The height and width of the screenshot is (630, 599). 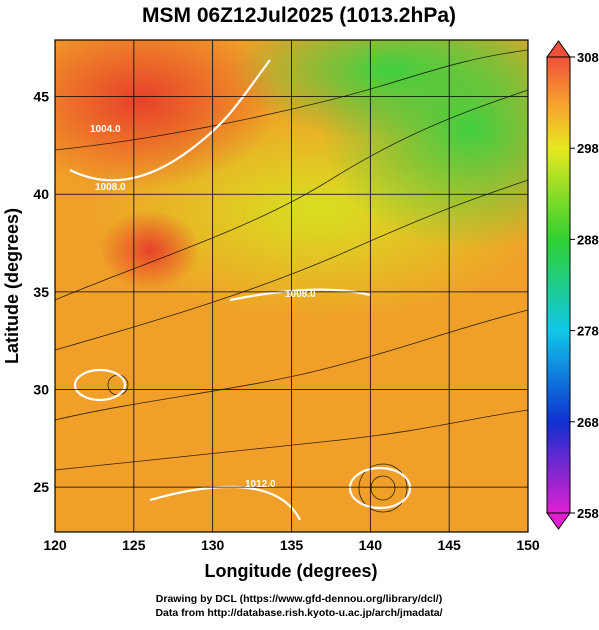 I want to click on contour-label: 1012.0, so click(x=260, y=484).